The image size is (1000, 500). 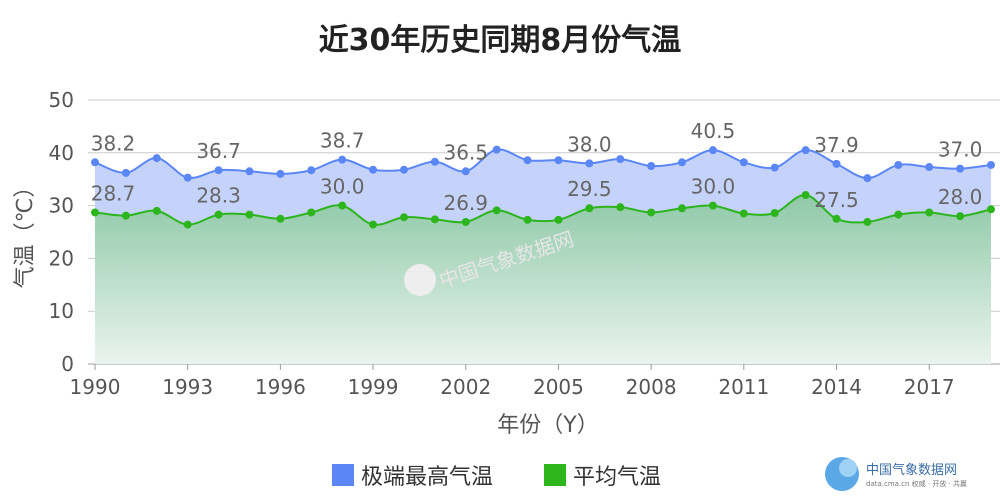 I want to click on watermark-logo: 中国气象数据网 data.cma.cn 权威 · 开放 · 共赢, so click(x=896, y=474).